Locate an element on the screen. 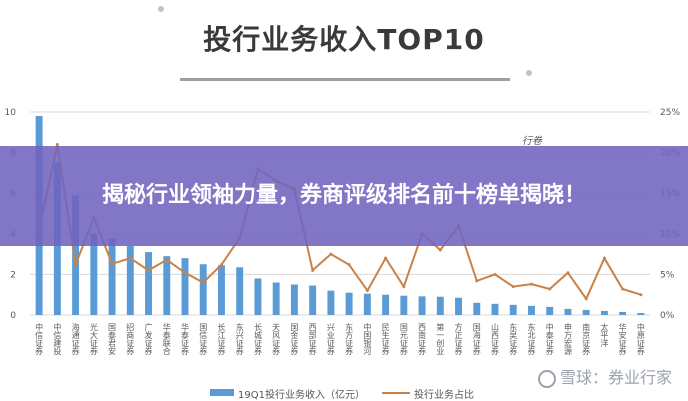 The image size is (688, 401). x-tick-label: 东北证券 is located at coordinates (531, 339).